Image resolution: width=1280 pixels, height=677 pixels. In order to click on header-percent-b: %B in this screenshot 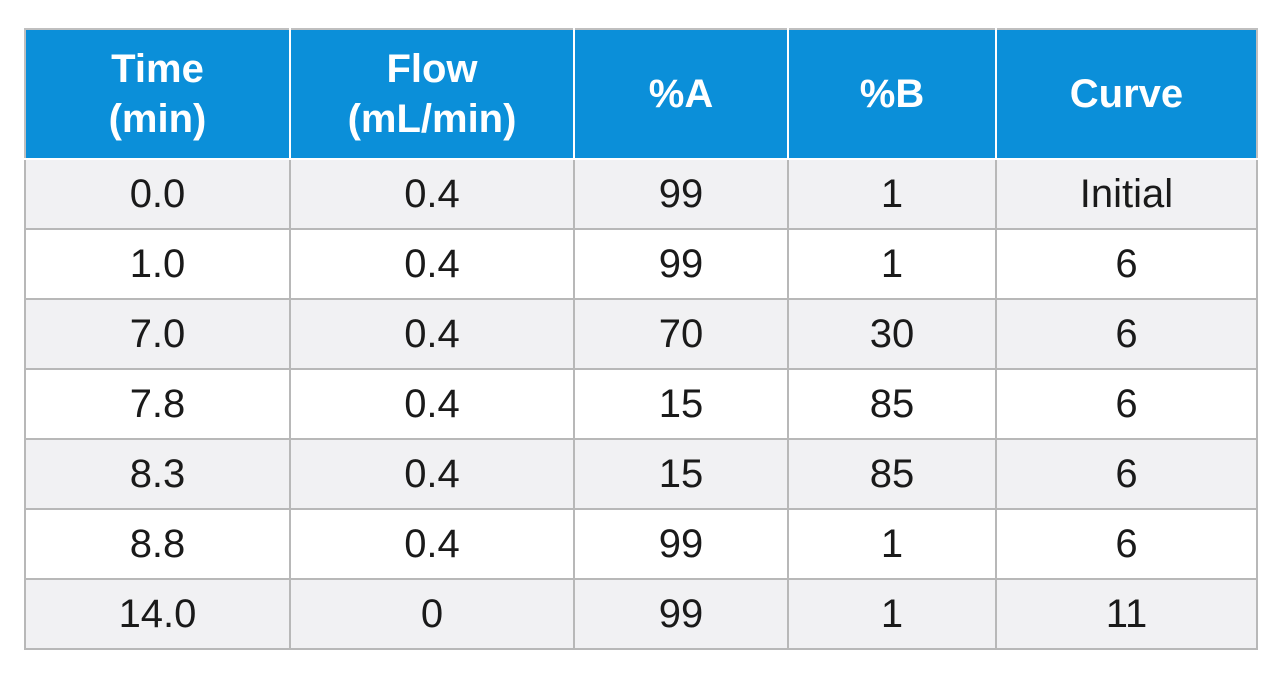, I will do `click(892, 94)`.